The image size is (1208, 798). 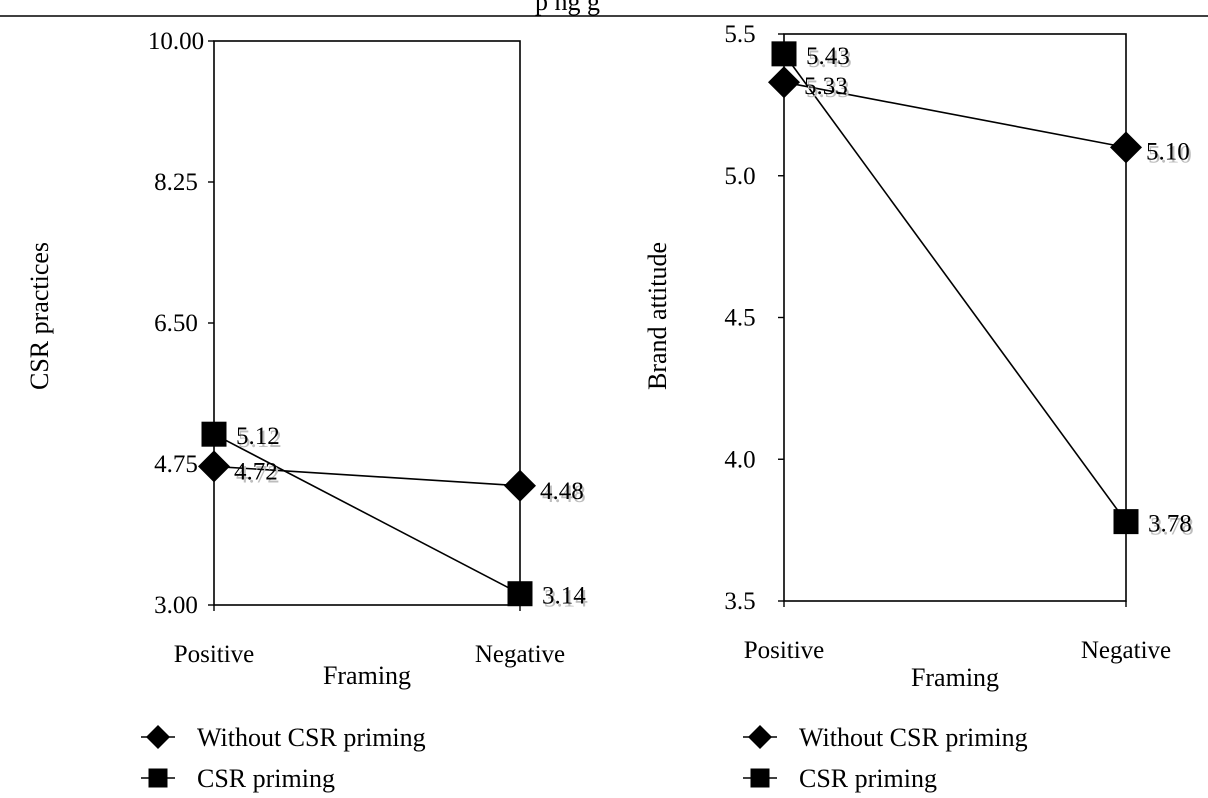 I want to click on y-tick-label: 4.5, so click(x=739, y=318).